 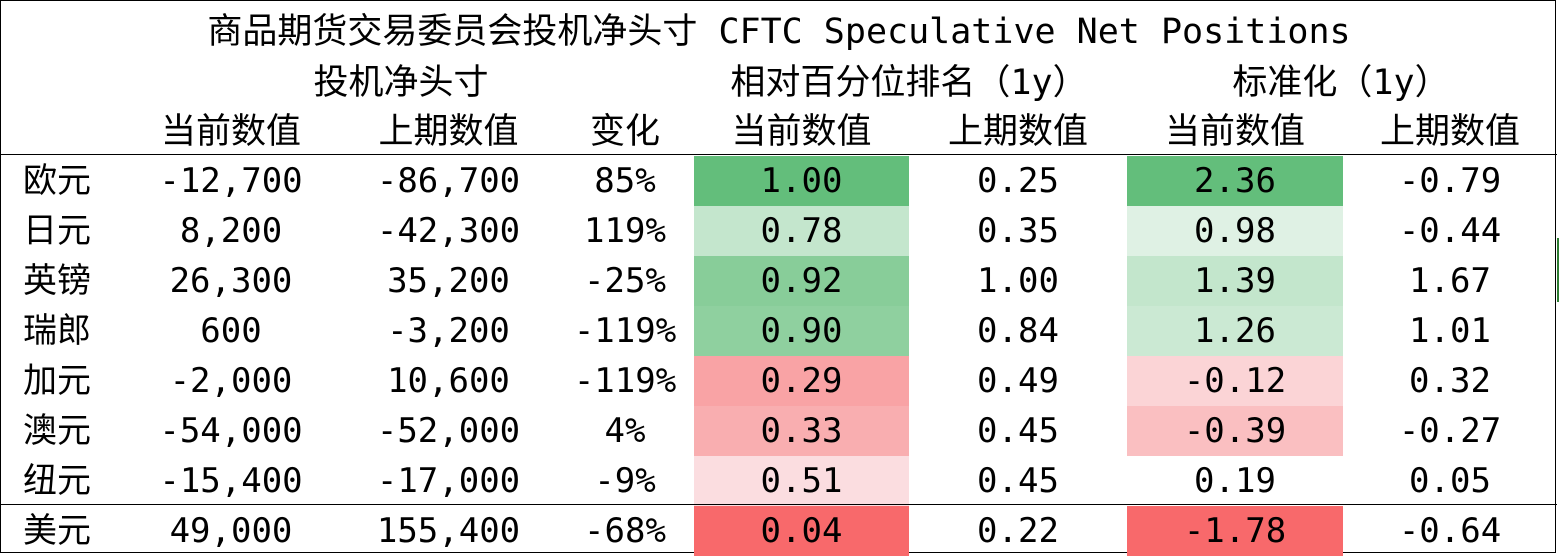 I want to click on header-rank-current: 当前数值, so click(x=801, y=132).